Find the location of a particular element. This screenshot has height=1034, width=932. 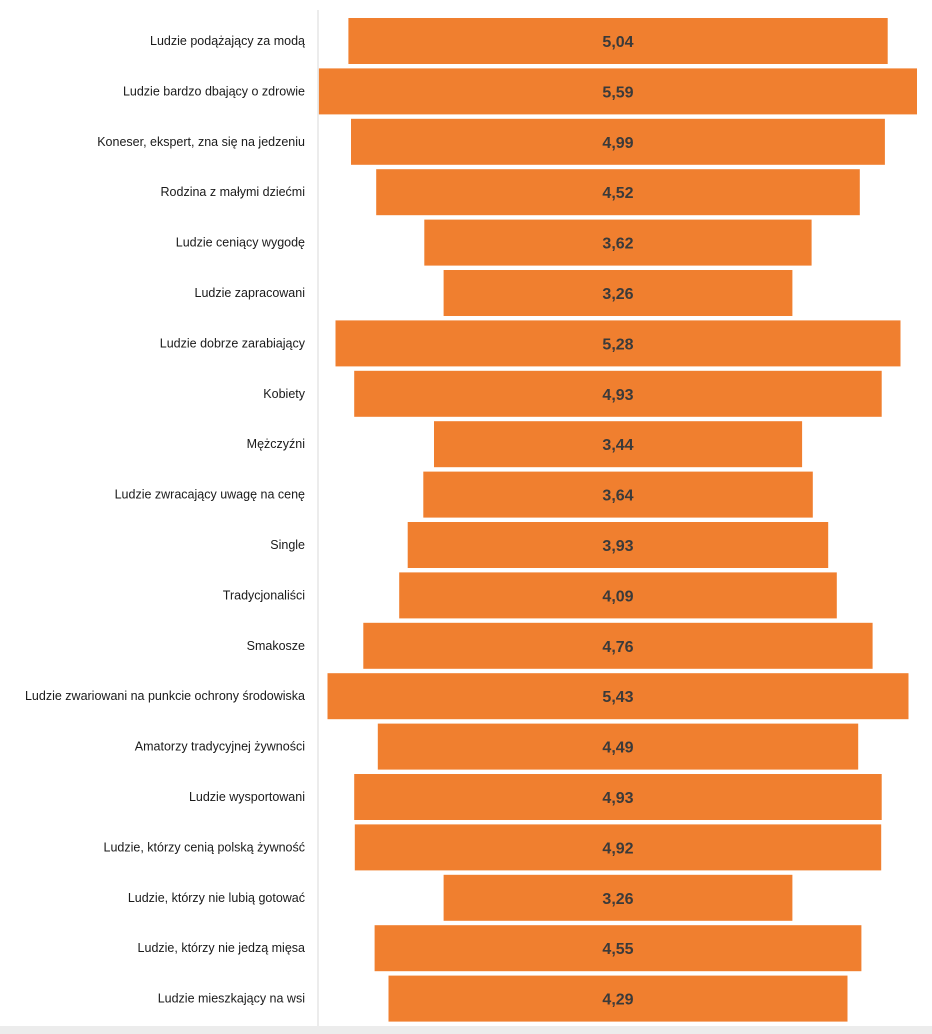

bar-value-label: 4,29 is located at coordinates (617, 1000).